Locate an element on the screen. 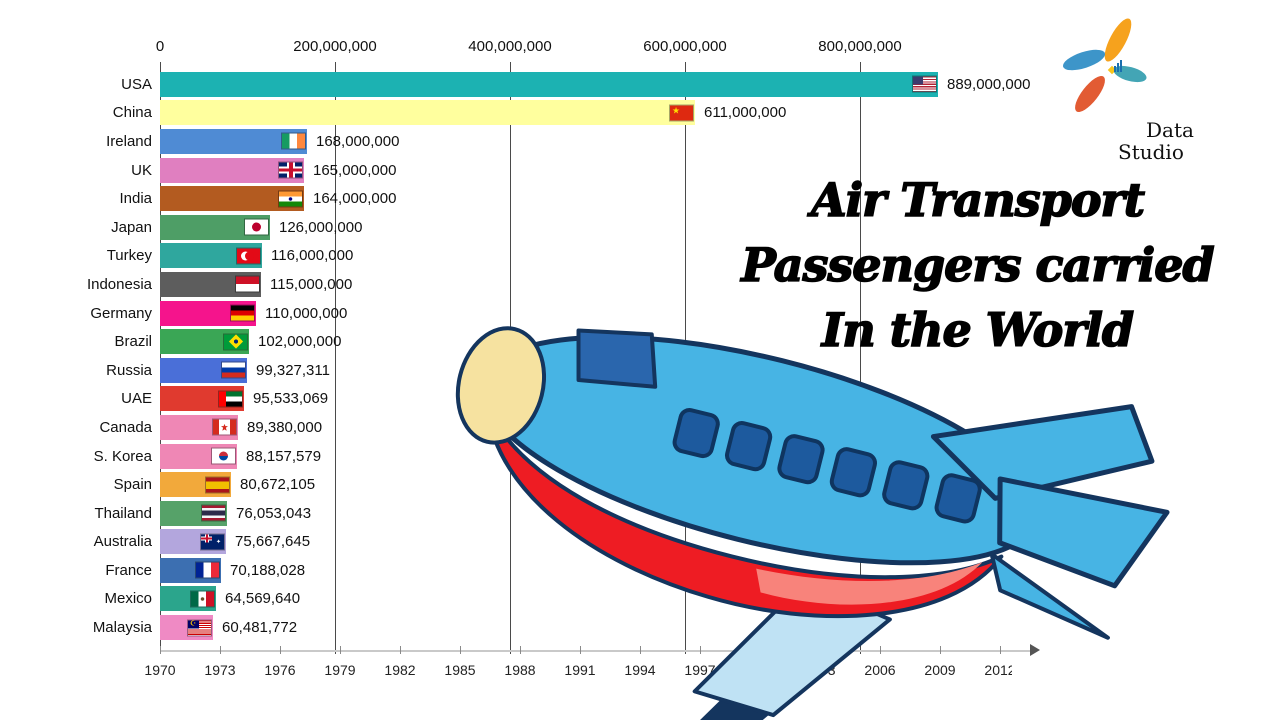 The image size is (1280, 720). country-label: Japan is located at coordinates (131, 227).